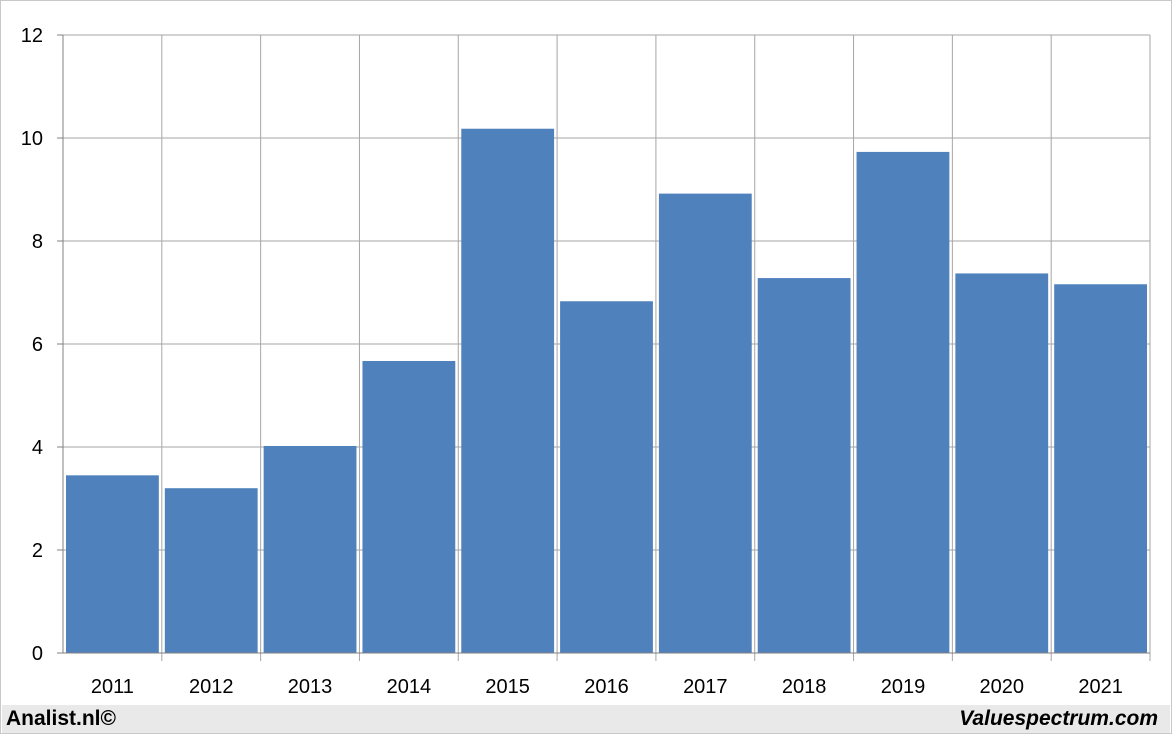  What do you see at coordinates (37, 242) in the screenshot?
I see `y-tick-label: 8` at bounding box center [37, 242].